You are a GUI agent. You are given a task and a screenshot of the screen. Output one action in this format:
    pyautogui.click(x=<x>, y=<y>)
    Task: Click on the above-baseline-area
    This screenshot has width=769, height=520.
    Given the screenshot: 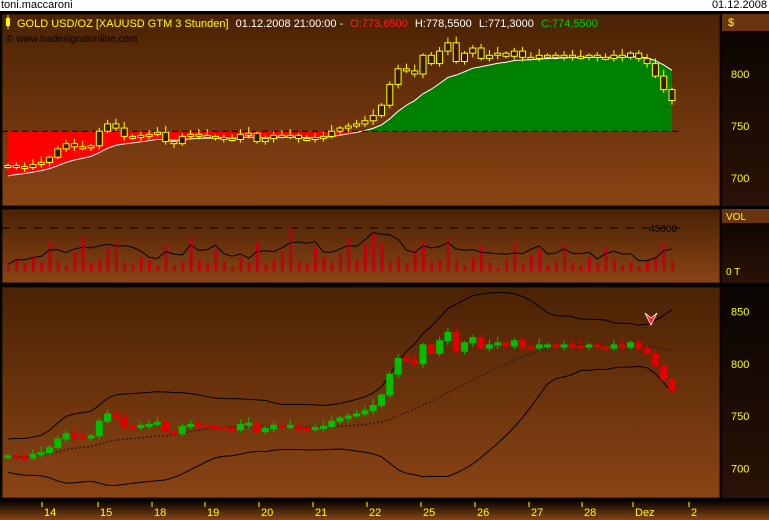 What is the action you would take?
    pyautogui.click(x=340, y=94)
    